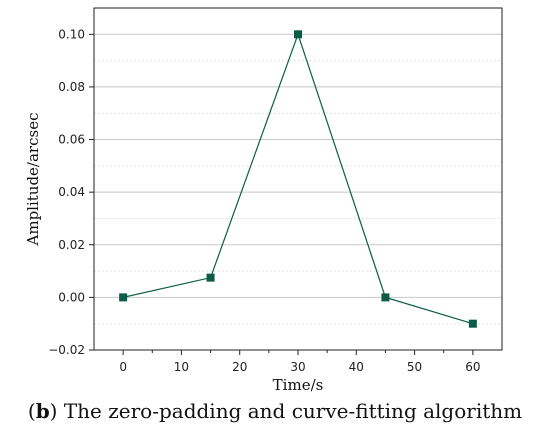 Image resolution: width=550 pixels, height=440 pixels. What do you see at coordinates (297, 367) in the screenshot?
I see `x-tick-label: 30` at bounding box center [297, 367].